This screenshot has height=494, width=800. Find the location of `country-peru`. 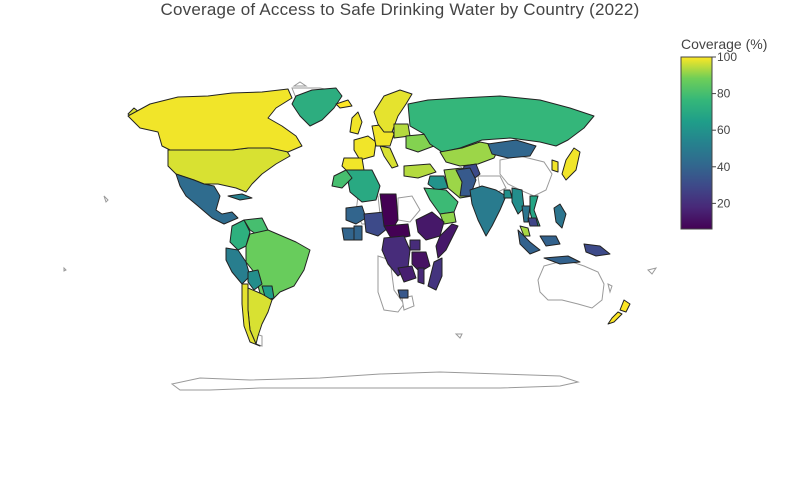

country-peru is located at coordinates (238, 266).